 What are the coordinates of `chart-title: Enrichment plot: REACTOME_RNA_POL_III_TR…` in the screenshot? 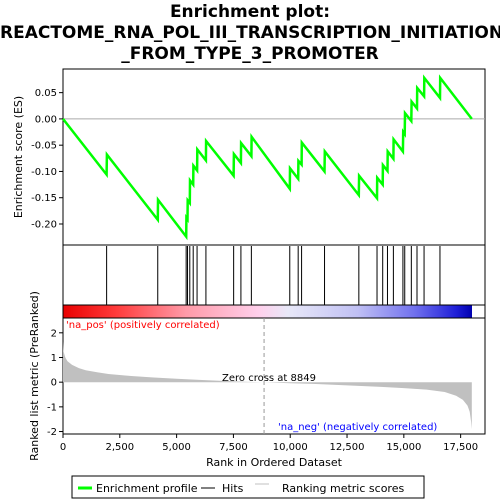 It's located at (250, 33).